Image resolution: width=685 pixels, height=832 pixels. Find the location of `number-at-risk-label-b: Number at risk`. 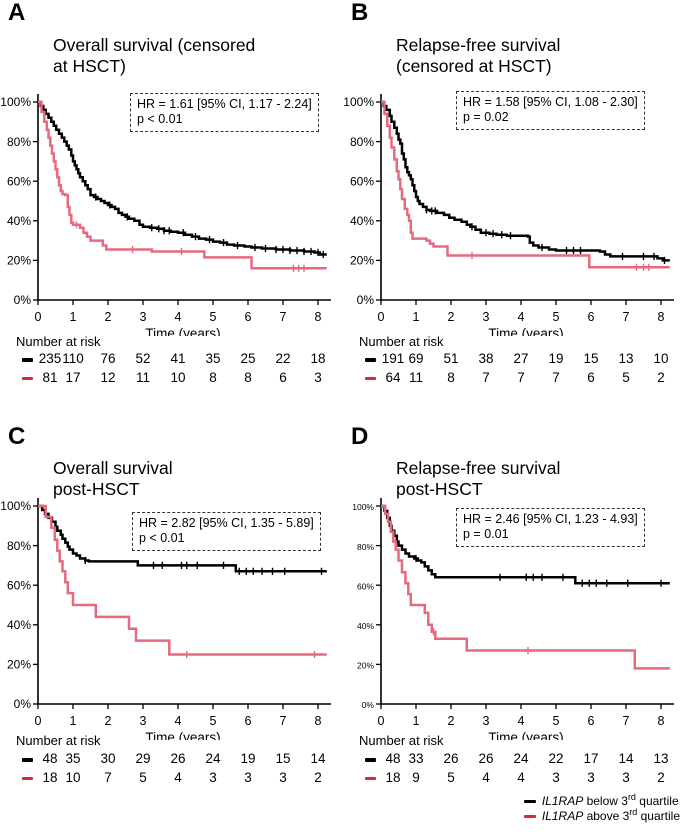

number-at-risk-label-b: Number at risk is located at coordinates (401, 341).